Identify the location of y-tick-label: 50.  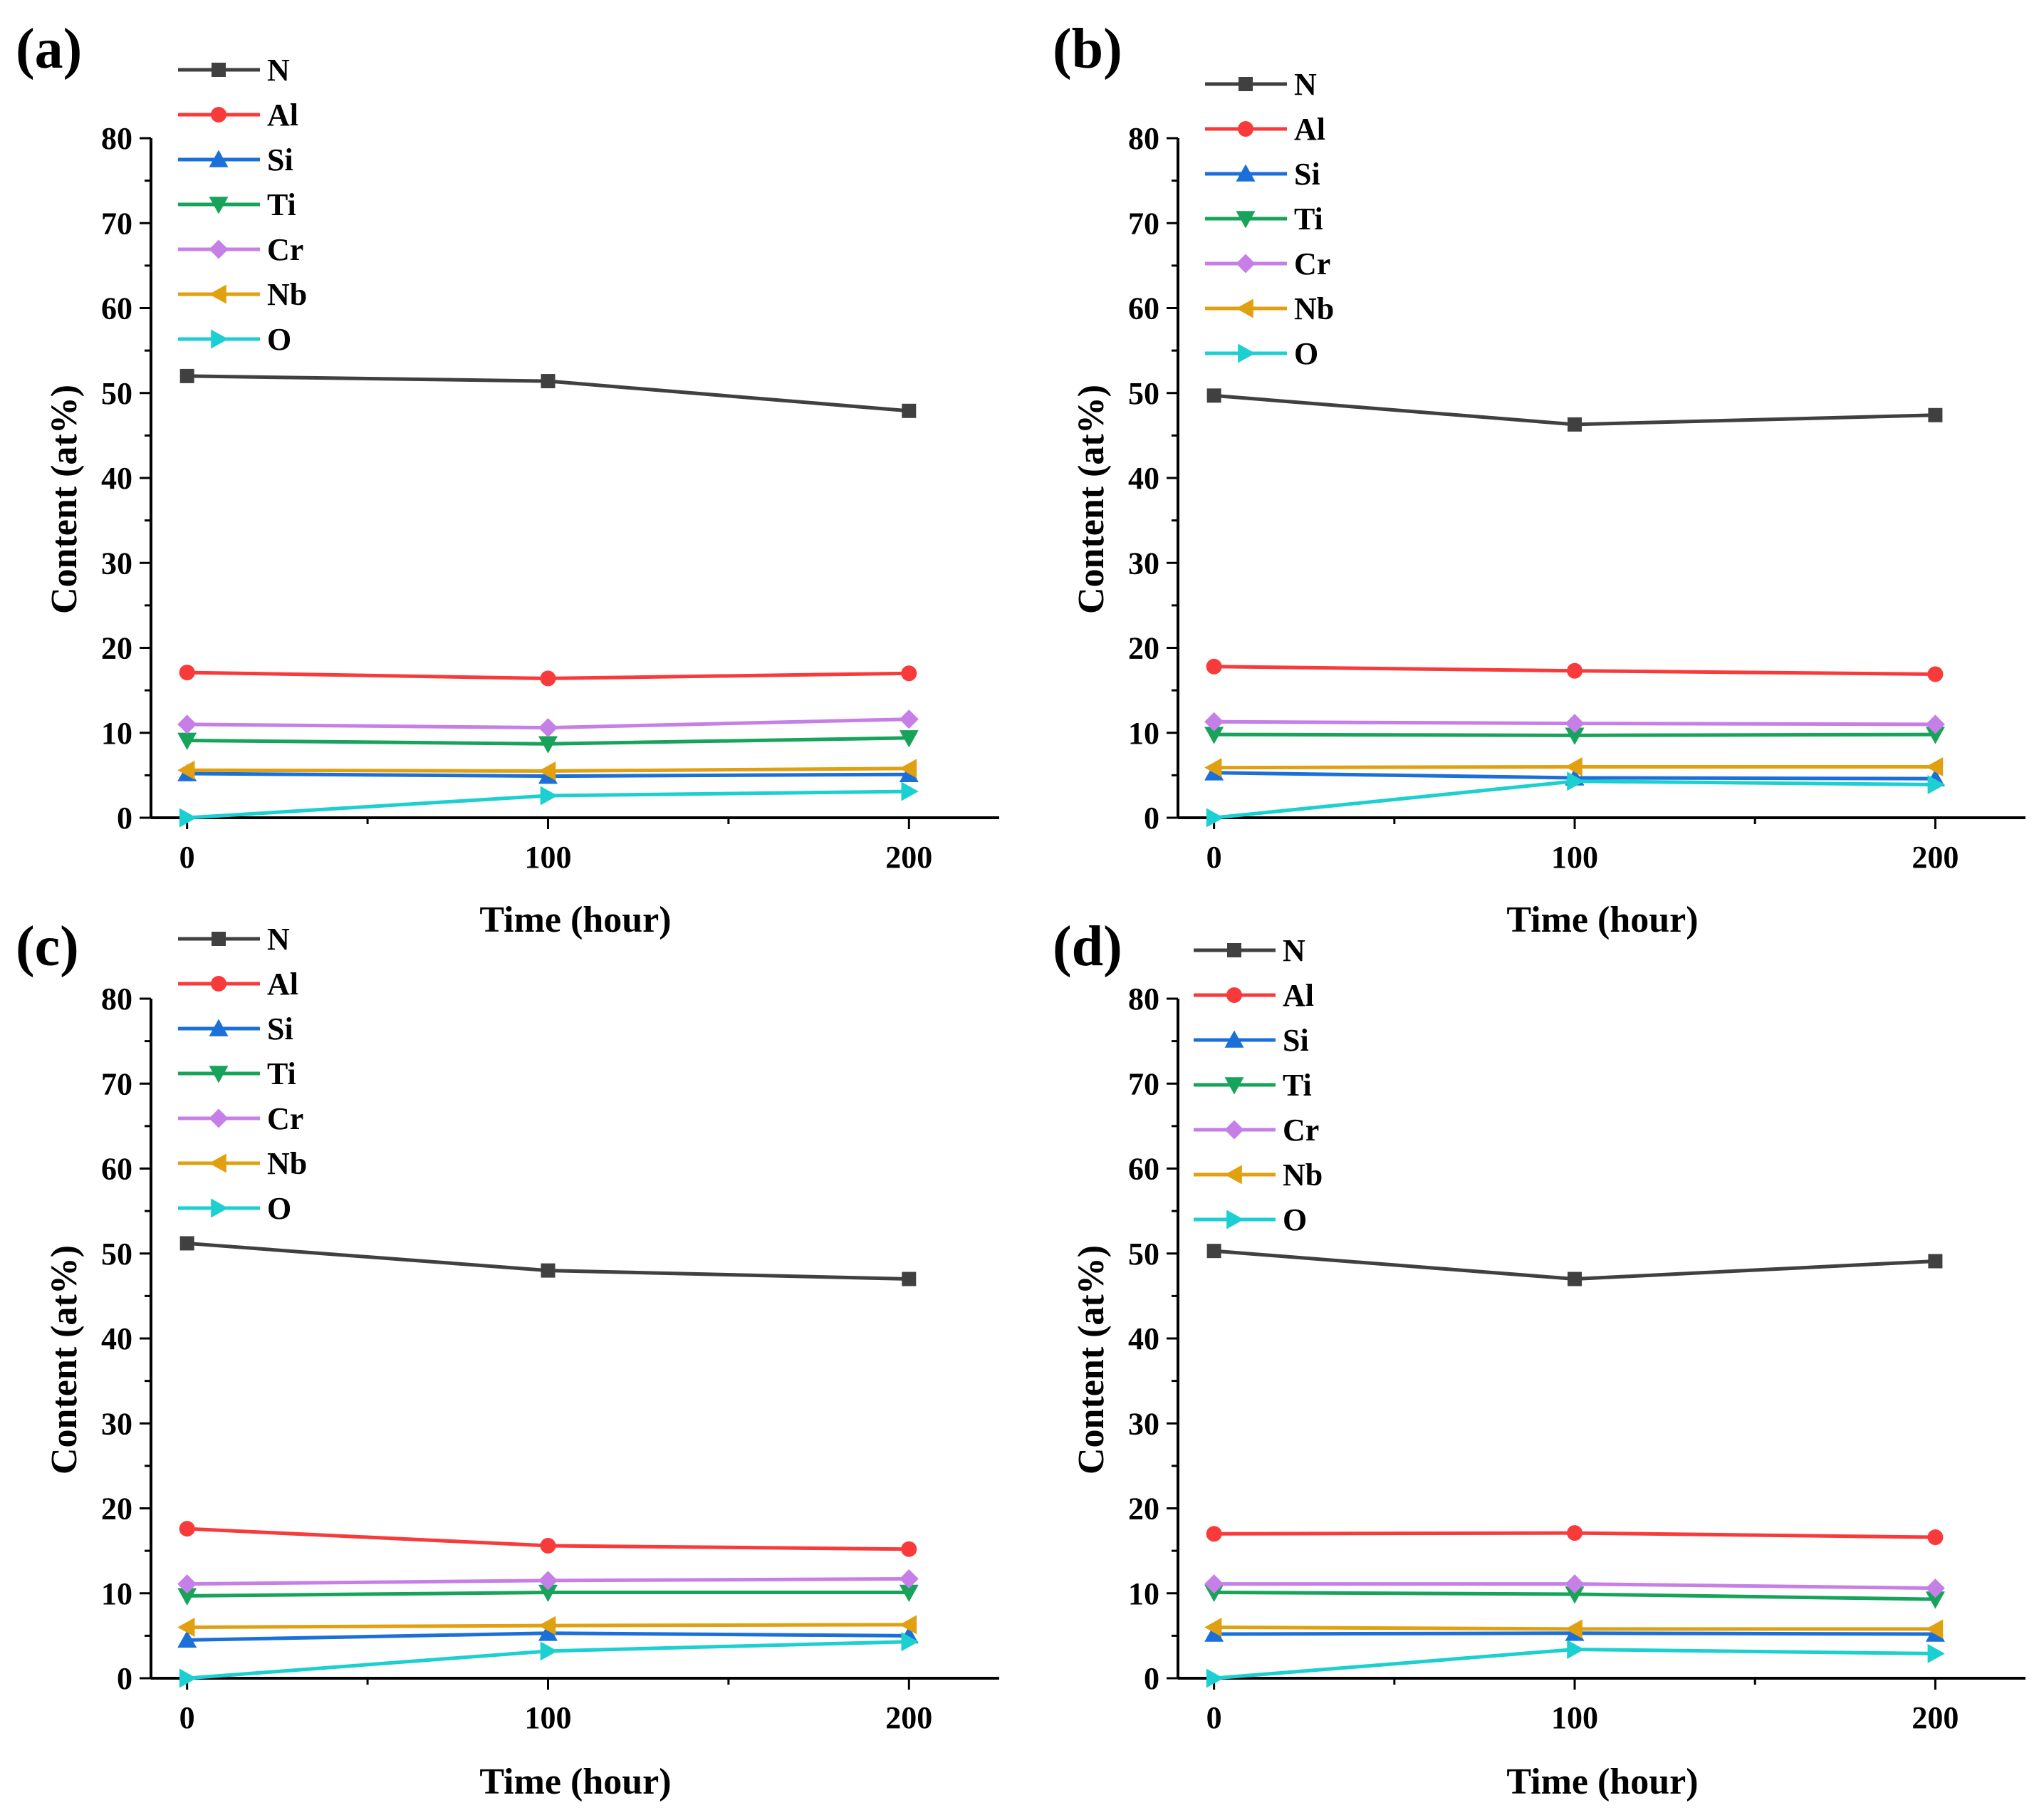
(117, 393).